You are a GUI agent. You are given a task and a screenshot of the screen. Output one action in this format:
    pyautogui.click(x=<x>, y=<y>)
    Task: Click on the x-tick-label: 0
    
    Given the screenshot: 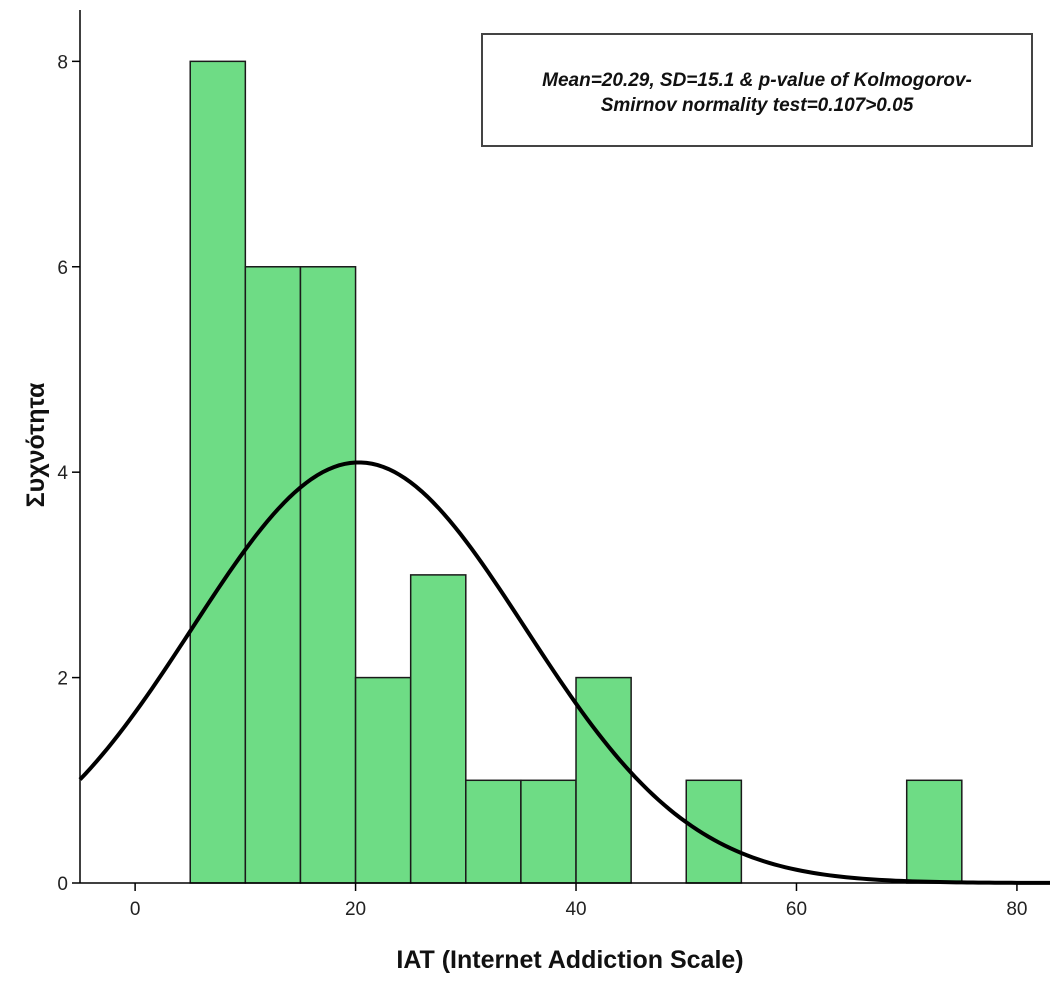 What is the action you would take?
    pyautogui.click(x=135, y=909)
    